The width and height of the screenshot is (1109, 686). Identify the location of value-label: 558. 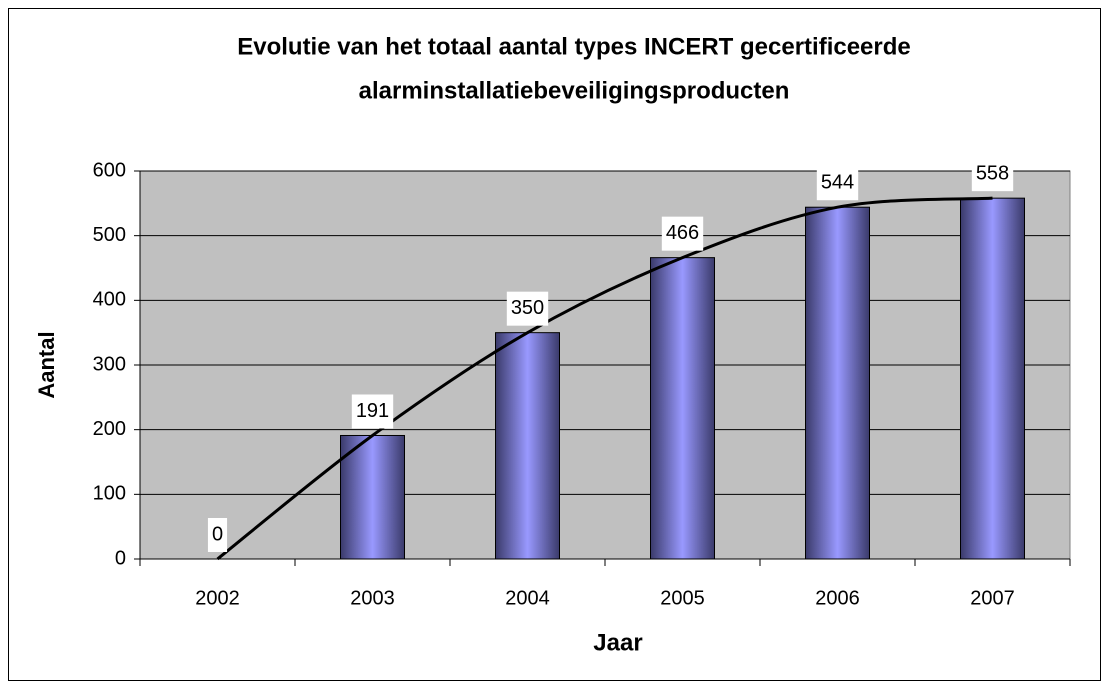
(992, 173).